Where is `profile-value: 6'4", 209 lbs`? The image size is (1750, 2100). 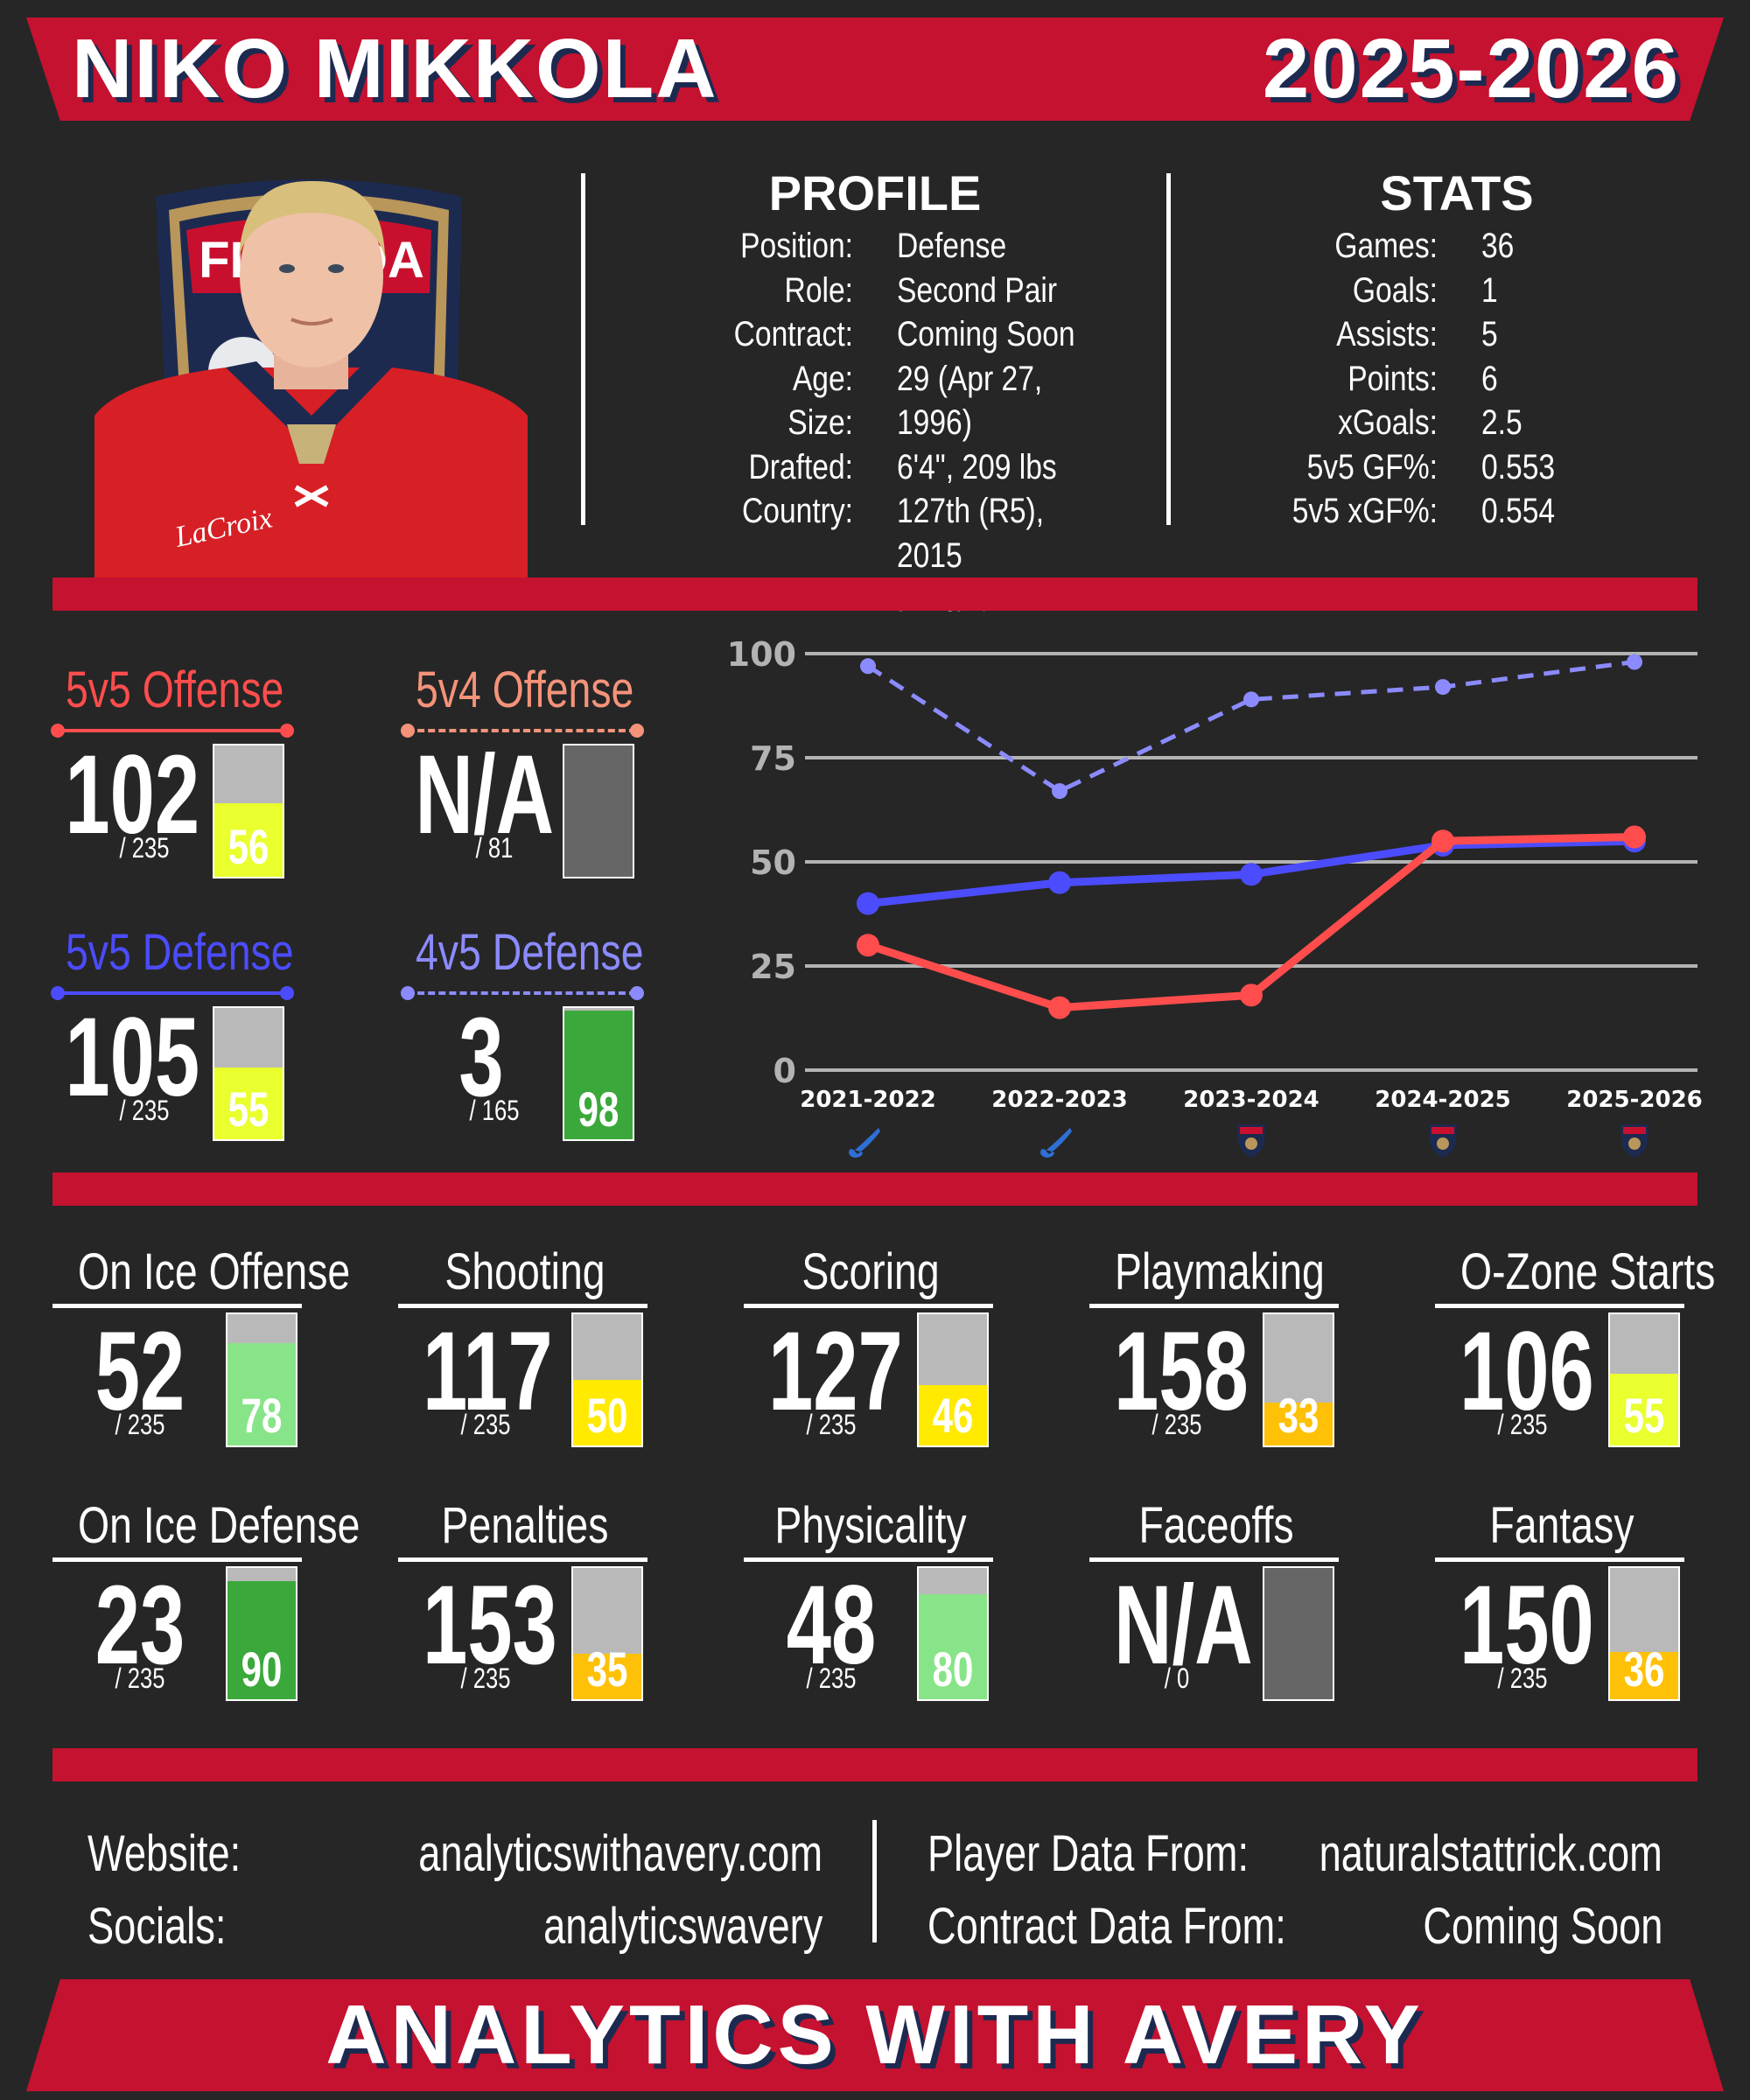
profile-value: 6'4", 209 lbs is located at coordinates (977, 466).